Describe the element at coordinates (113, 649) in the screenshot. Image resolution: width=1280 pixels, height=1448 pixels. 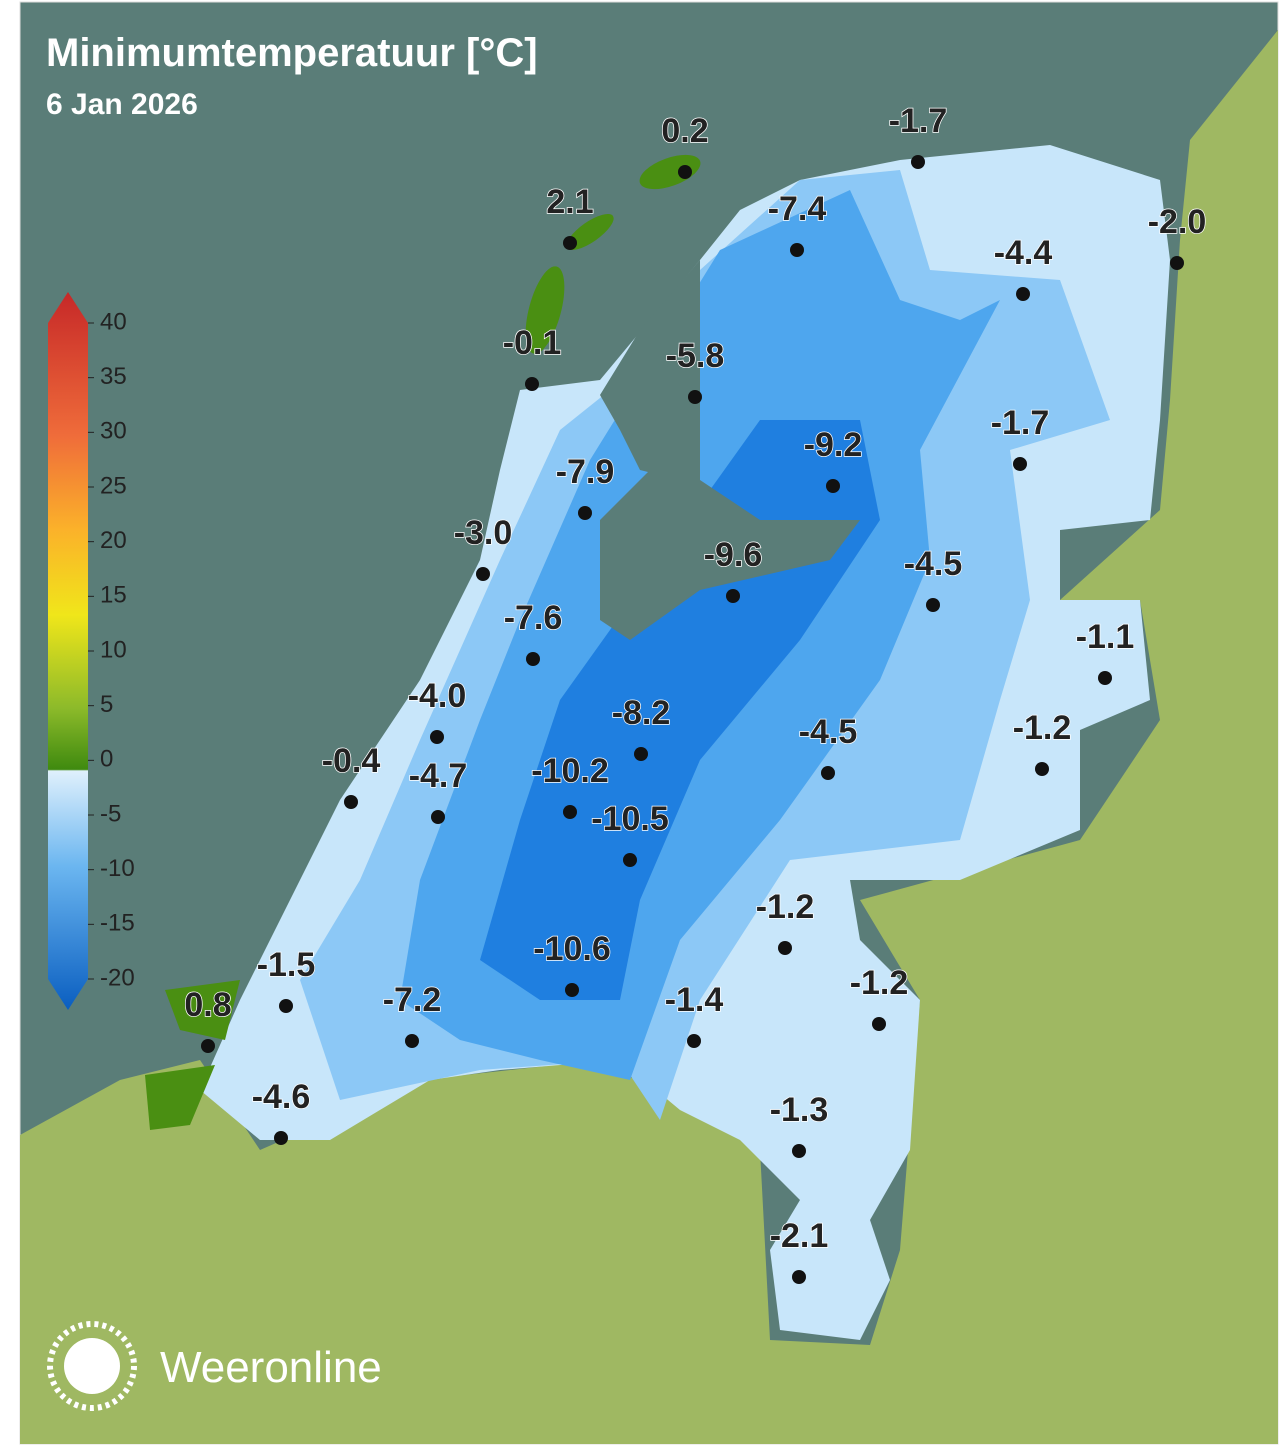
I see `colorbar-label: 10` at that location.